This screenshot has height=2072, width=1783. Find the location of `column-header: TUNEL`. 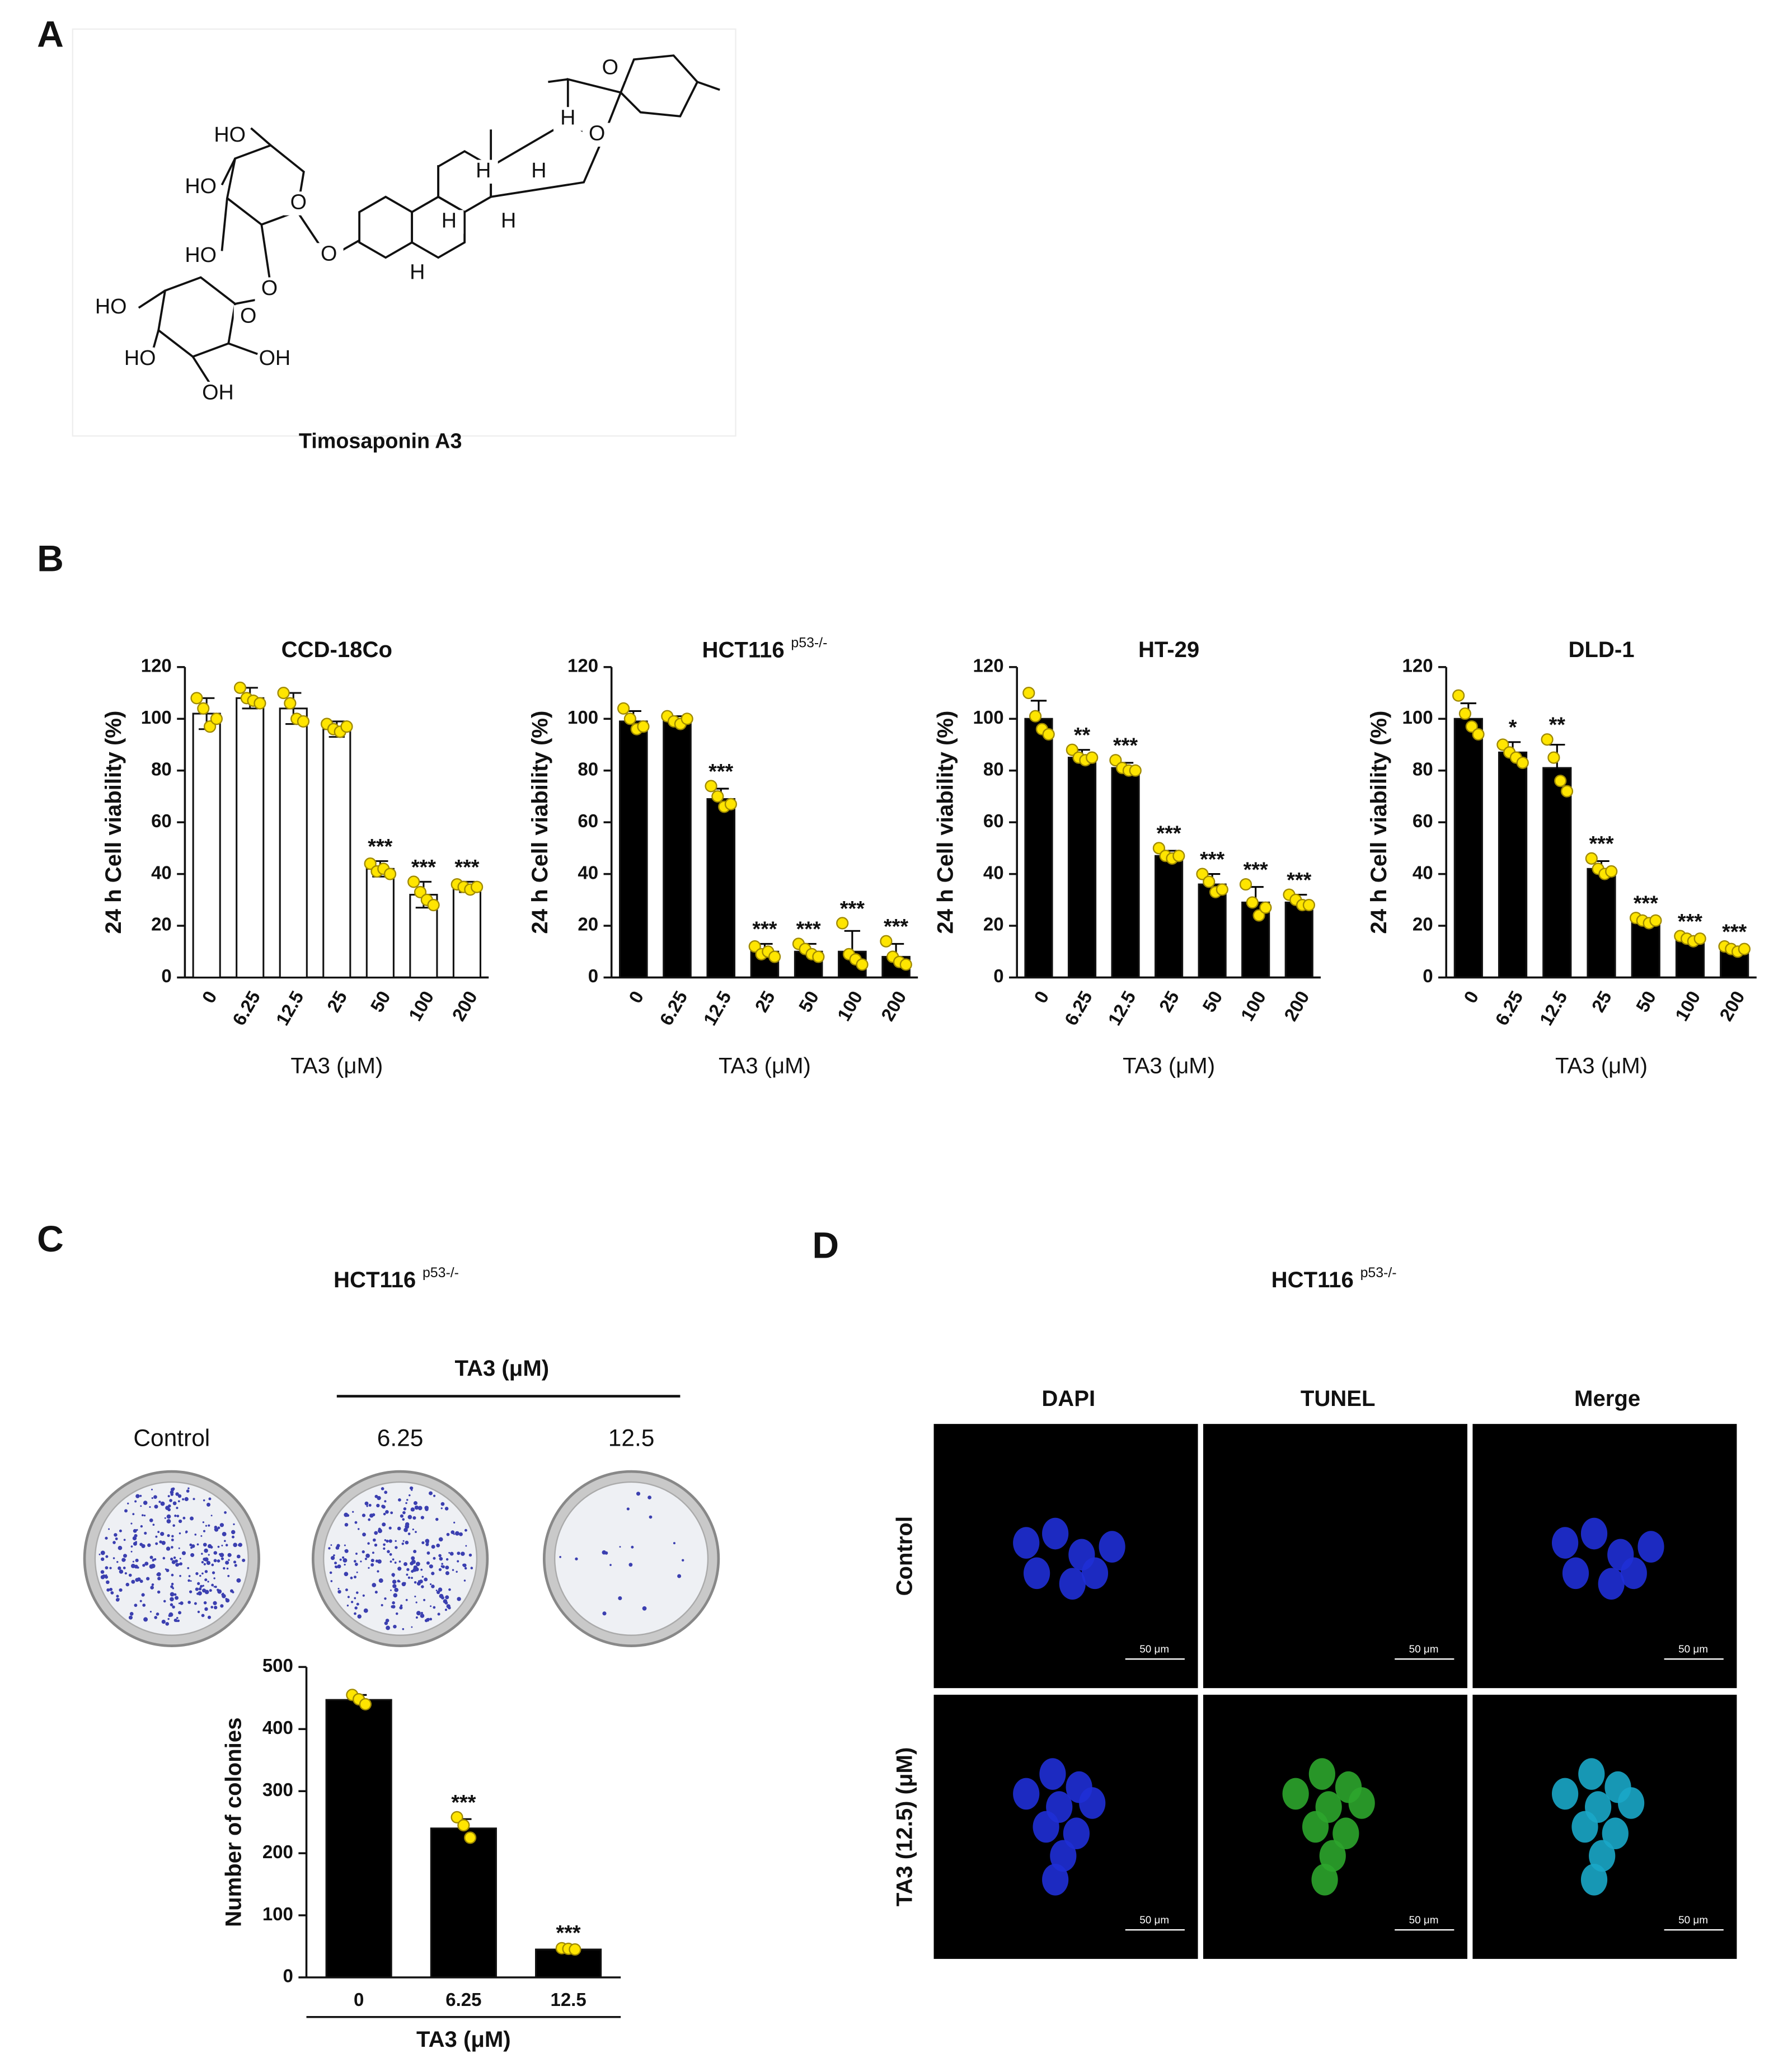

column-header: TUNEL is located at coordinates (1338, 1398).